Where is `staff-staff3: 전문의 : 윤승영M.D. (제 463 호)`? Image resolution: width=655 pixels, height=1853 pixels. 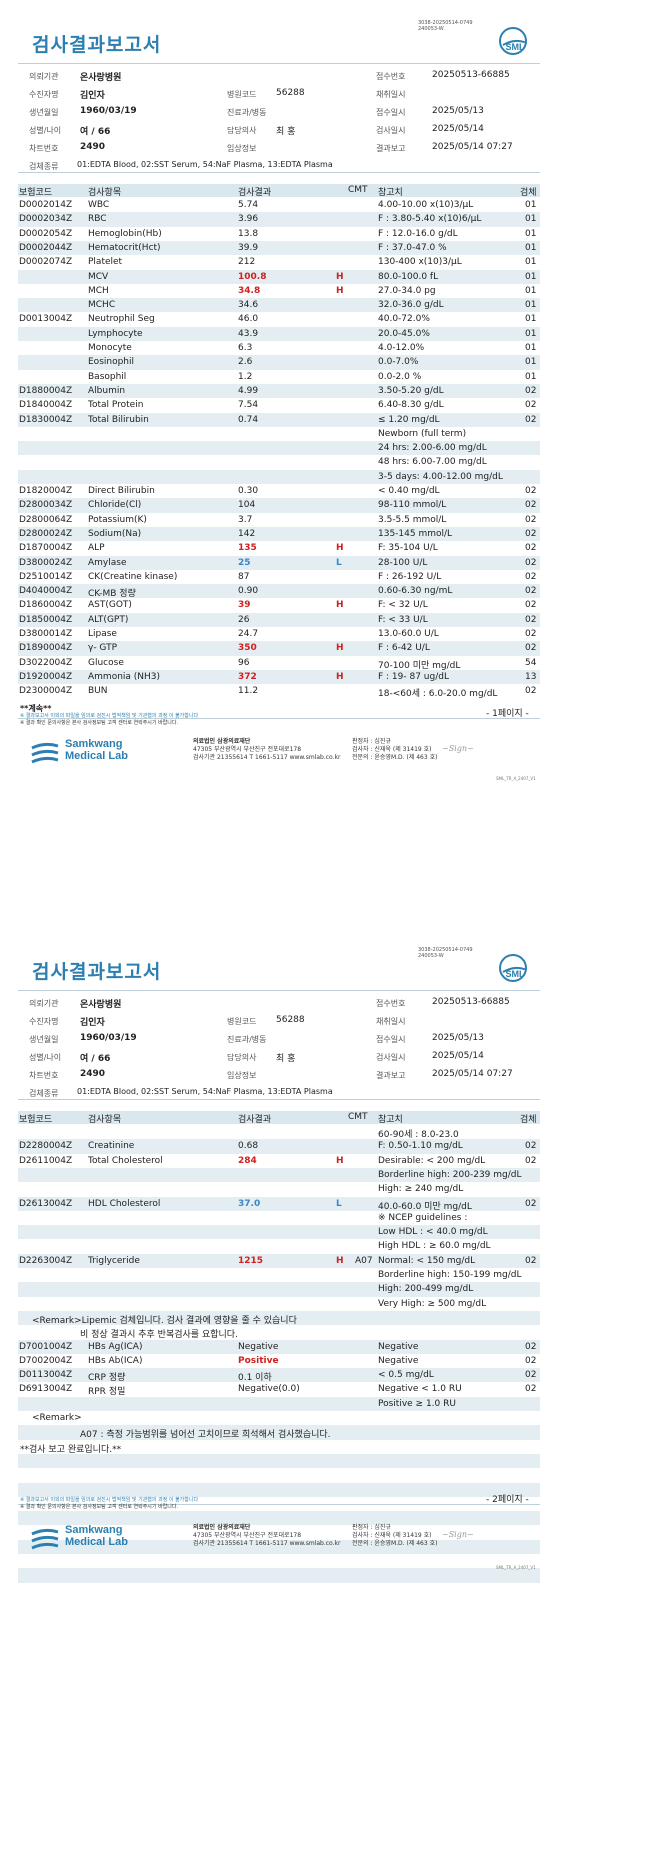
staff-staff3: 전문의 : 윤승영M.D. (제 463 호) is located at coordinates (395, 757).